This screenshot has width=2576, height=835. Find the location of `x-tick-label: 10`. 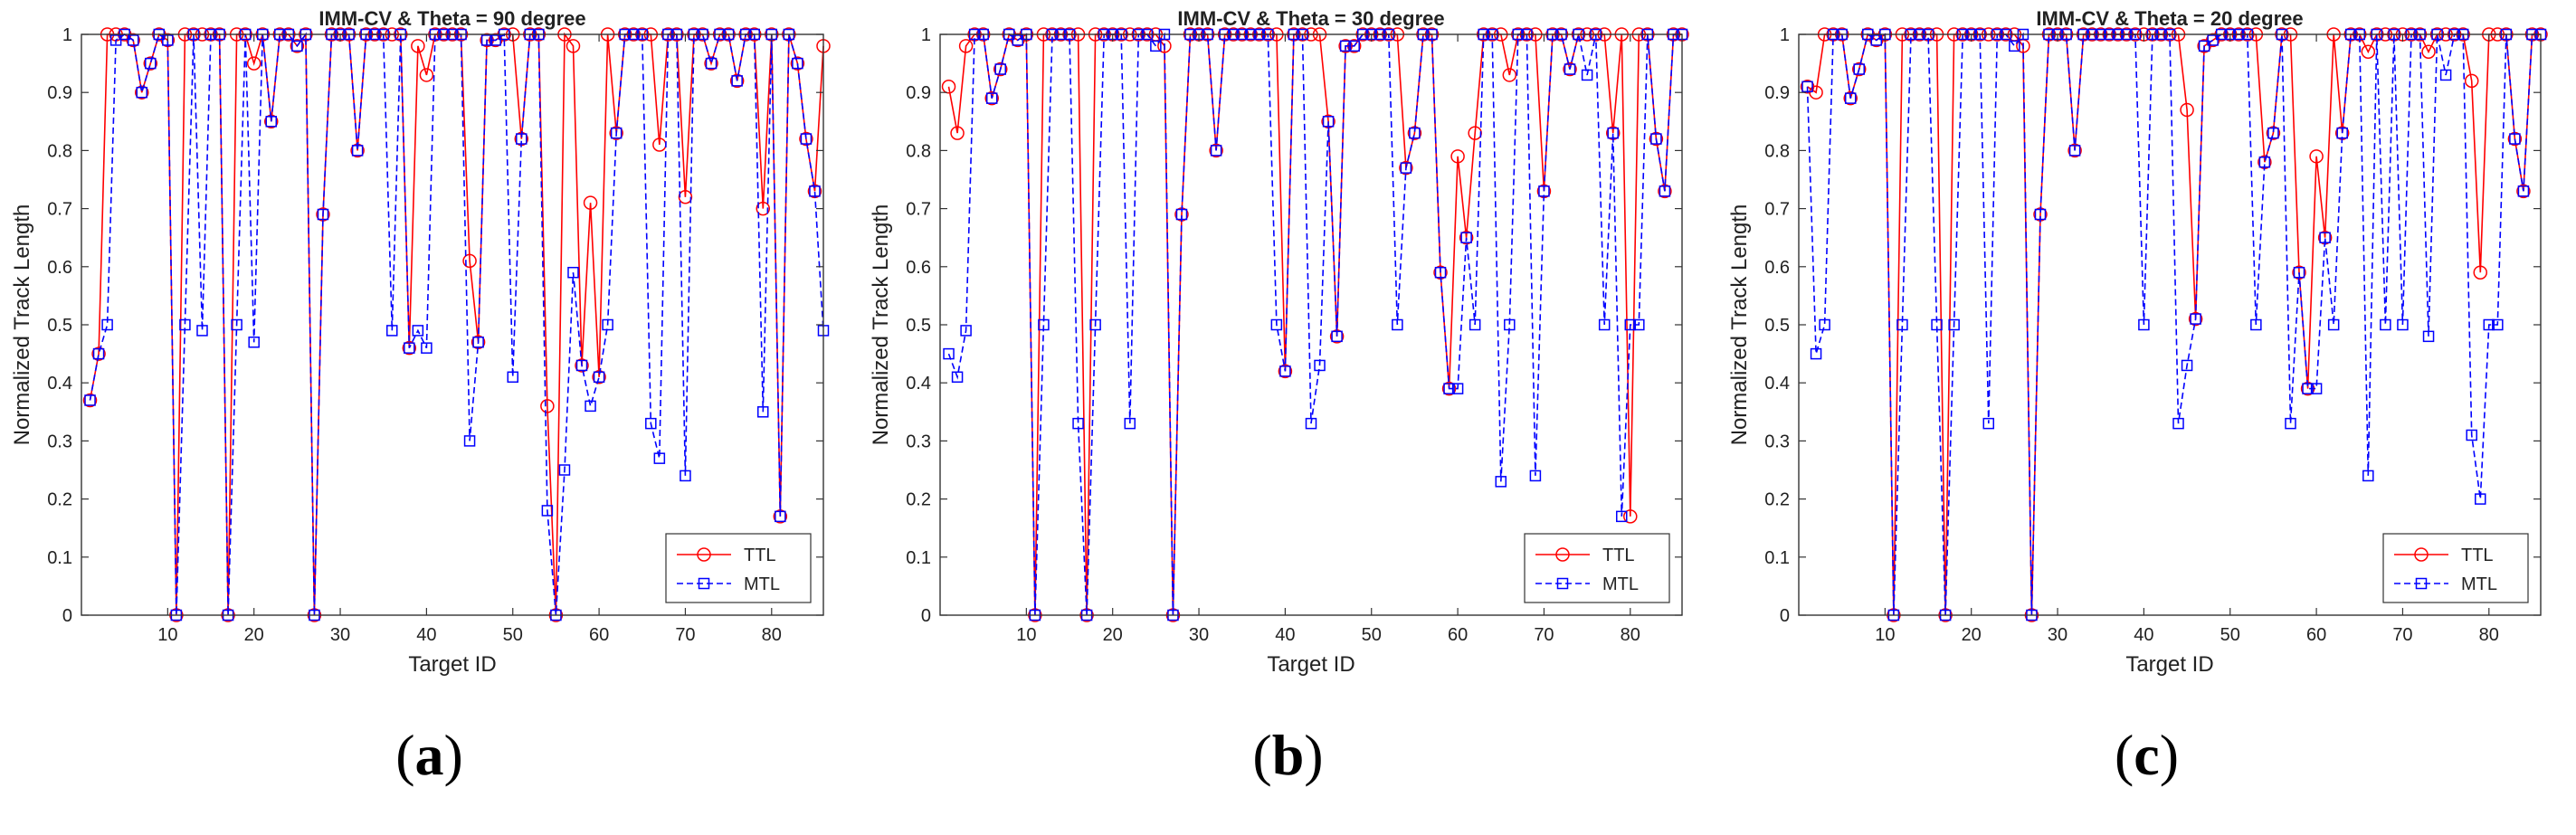

x-tick-label: 10 is located at coordinates (167, 635).